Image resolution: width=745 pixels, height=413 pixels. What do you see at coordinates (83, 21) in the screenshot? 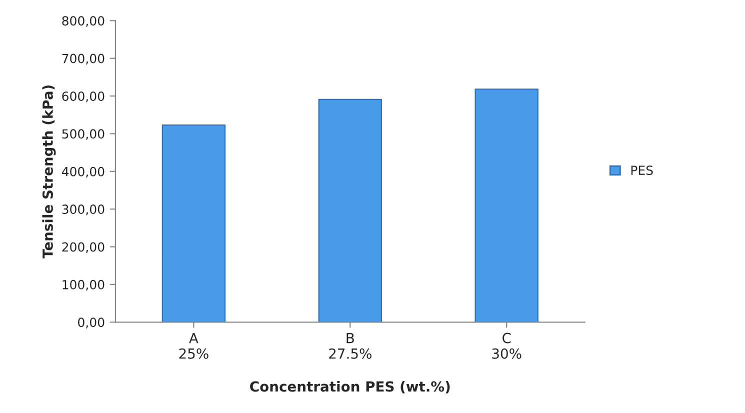
I see `y-tick-label: 800,00` at bounding box center [83, 21].